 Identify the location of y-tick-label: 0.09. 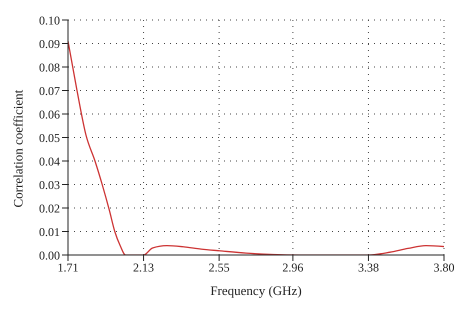
(49, 43).